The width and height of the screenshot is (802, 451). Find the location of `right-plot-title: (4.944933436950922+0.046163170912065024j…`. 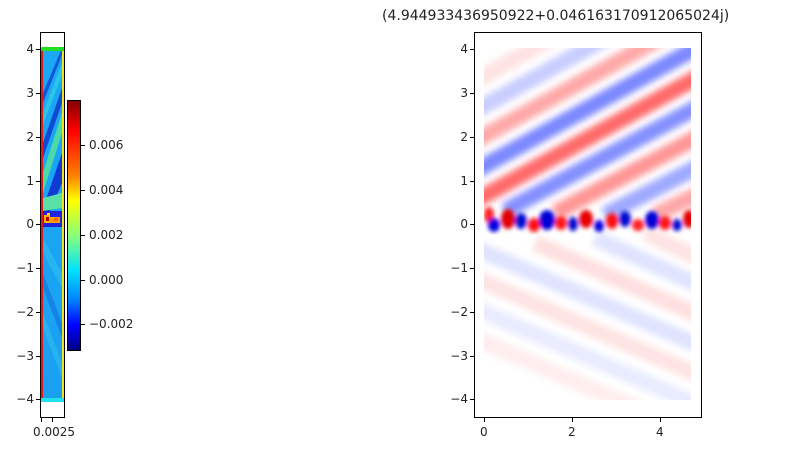

right-plot-title: (4.944933436950922+0.046163170912065024j… is located at coordinates (556, 16).